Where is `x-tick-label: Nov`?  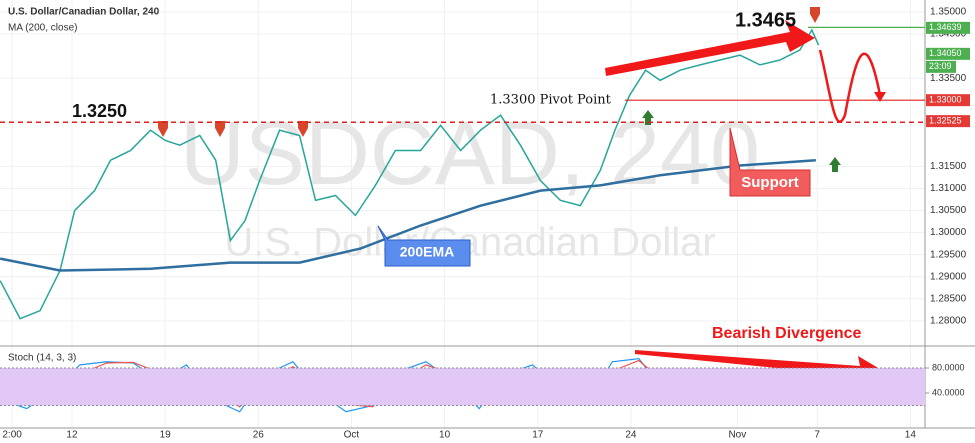 x-tick-label: Nov is located at coordinates (737, 435).